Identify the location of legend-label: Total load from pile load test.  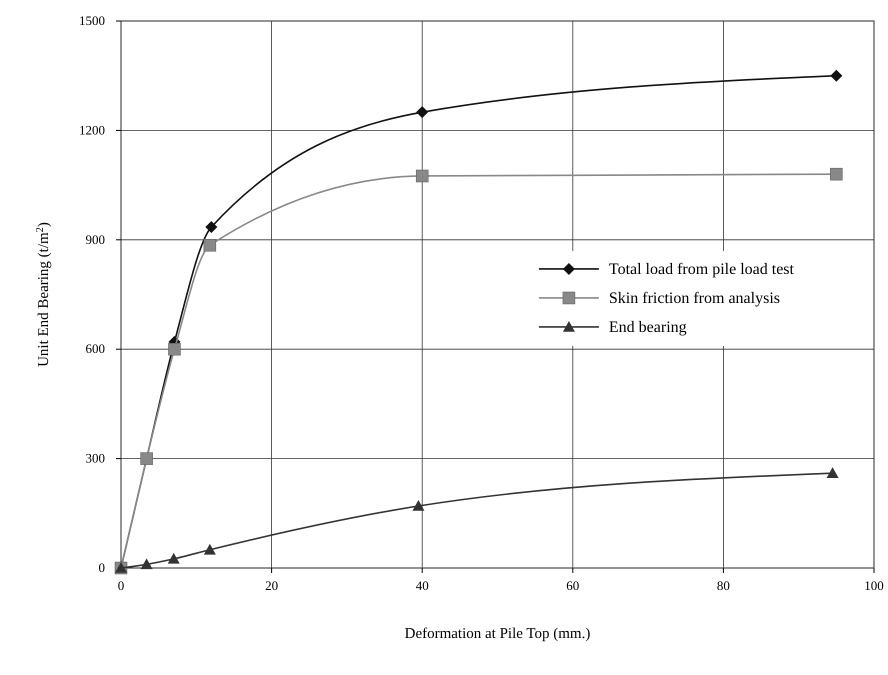
(701, 269).